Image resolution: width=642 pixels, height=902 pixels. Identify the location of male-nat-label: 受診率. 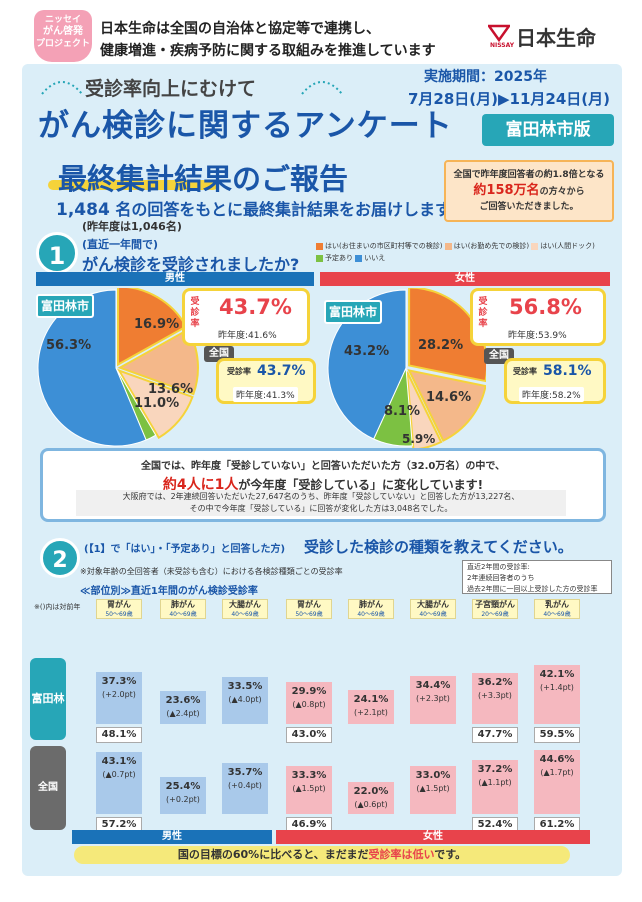
(239, 371).